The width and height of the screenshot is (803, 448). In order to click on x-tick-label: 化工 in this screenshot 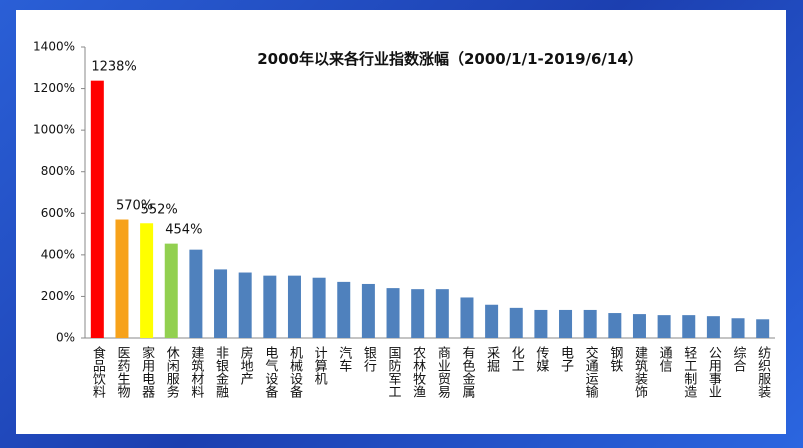, I will do `click(517, 359)`.